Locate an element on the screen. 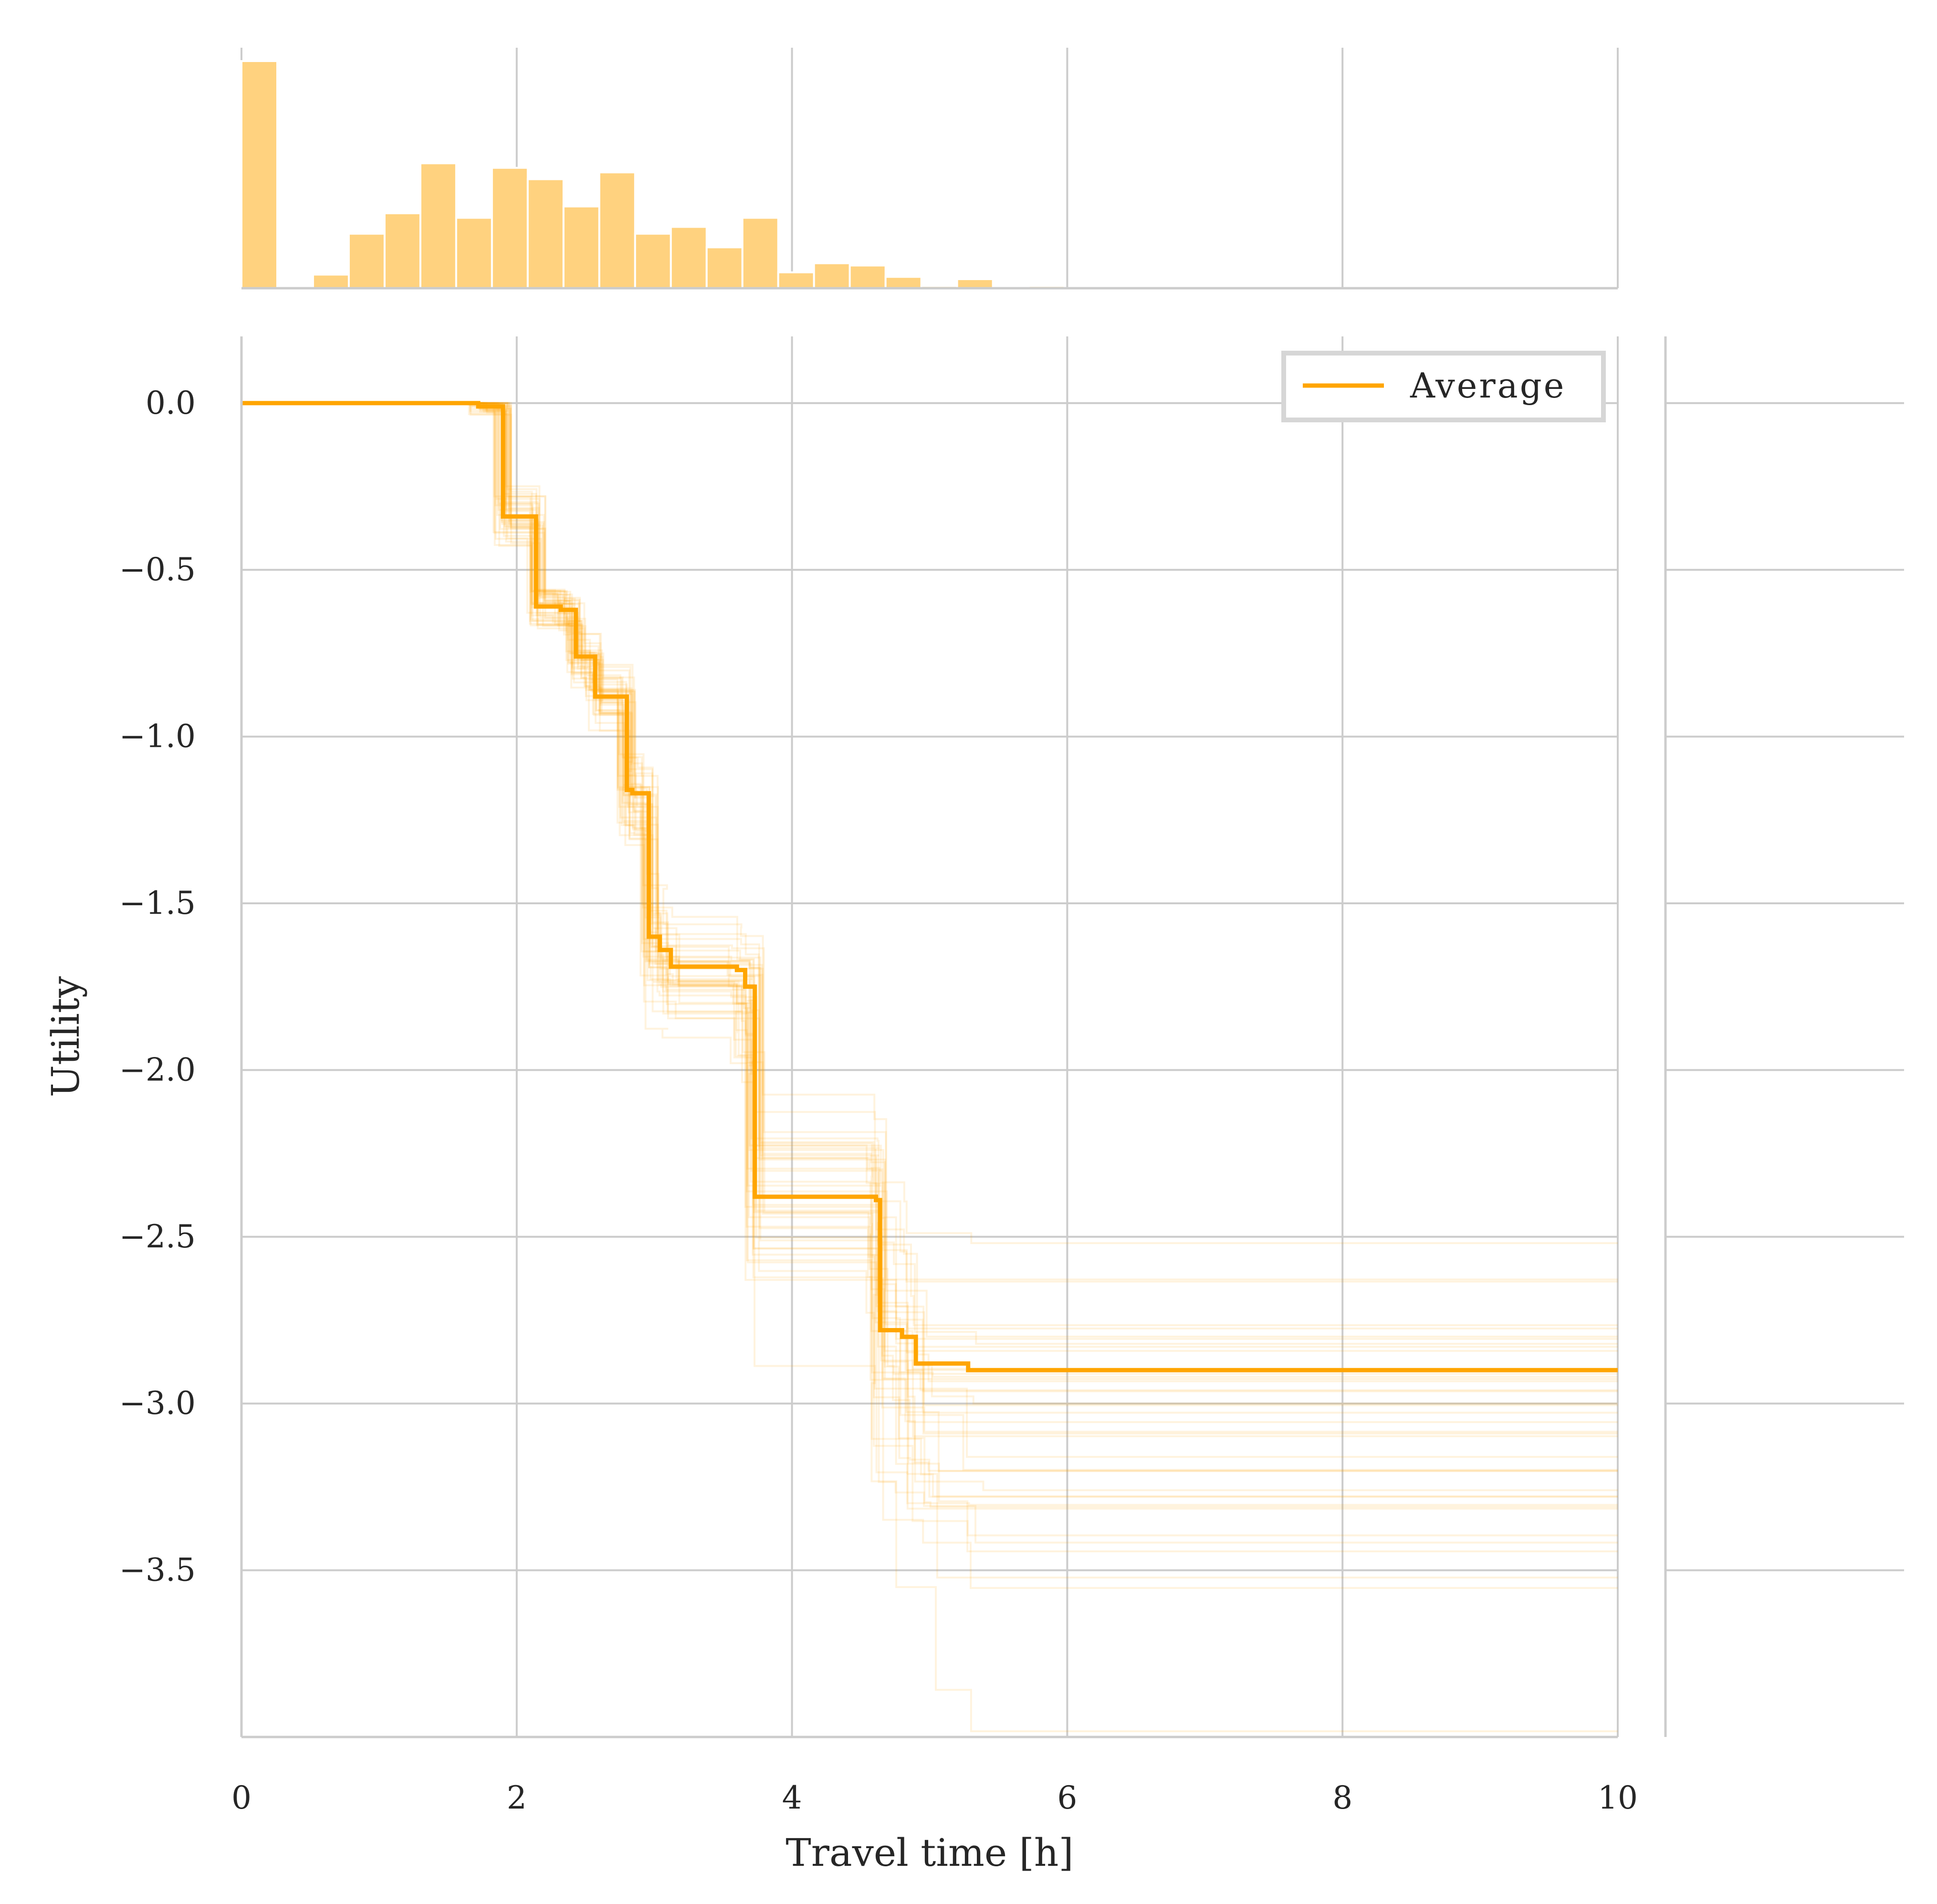 The image size is (1937, 1904). y-tick-label: −2.0 is located at coordinates (157, 1069).